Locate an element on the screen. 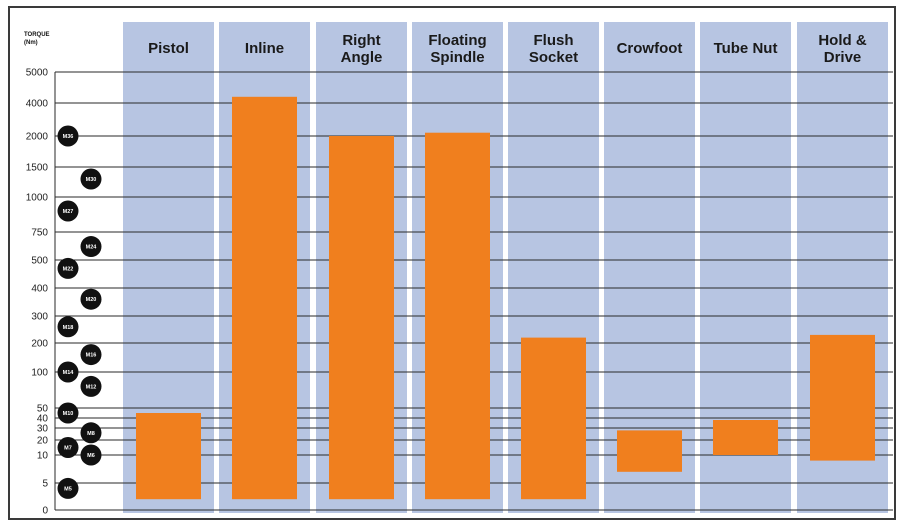 This screenshot has height=527, width=906. category-label: Pistol is located at coordinates (168, 48).